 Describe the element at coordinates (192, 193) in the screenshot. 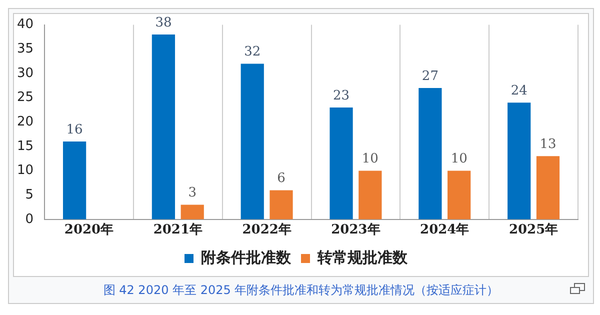

I see `data-label: 3` at that location.